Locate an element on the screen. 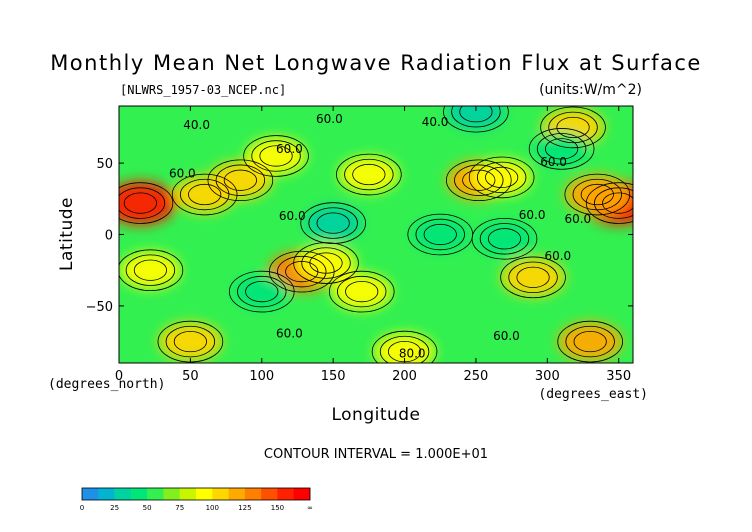 The image size is (752, 532). y-tick-label: 0 is located at coordinates (109, 236).